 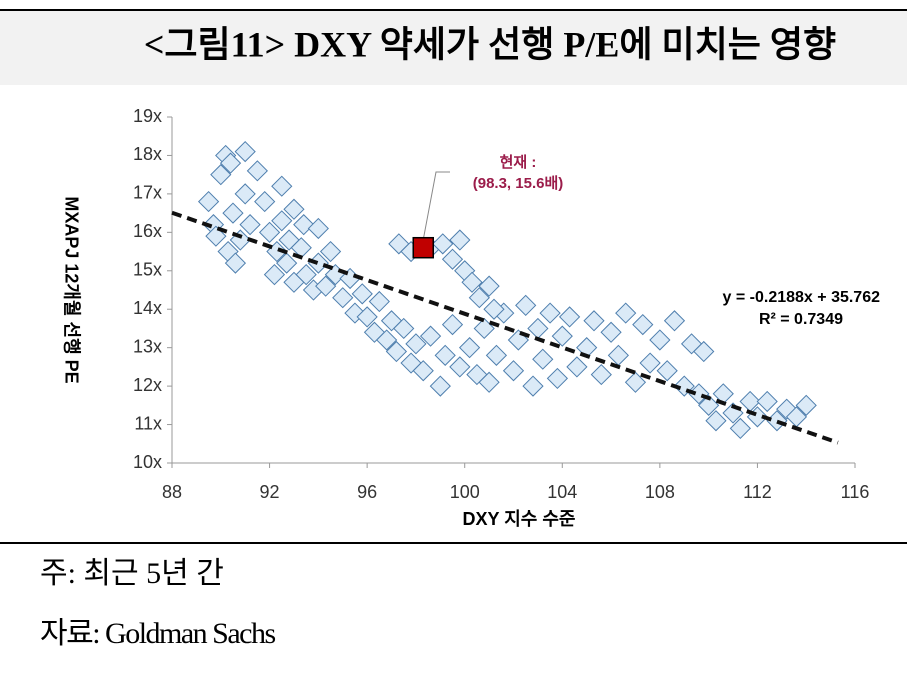 What do you see at coordinates (436, 205) in the screenshot?
I see `callout-line` at bounding box center [436, 205].